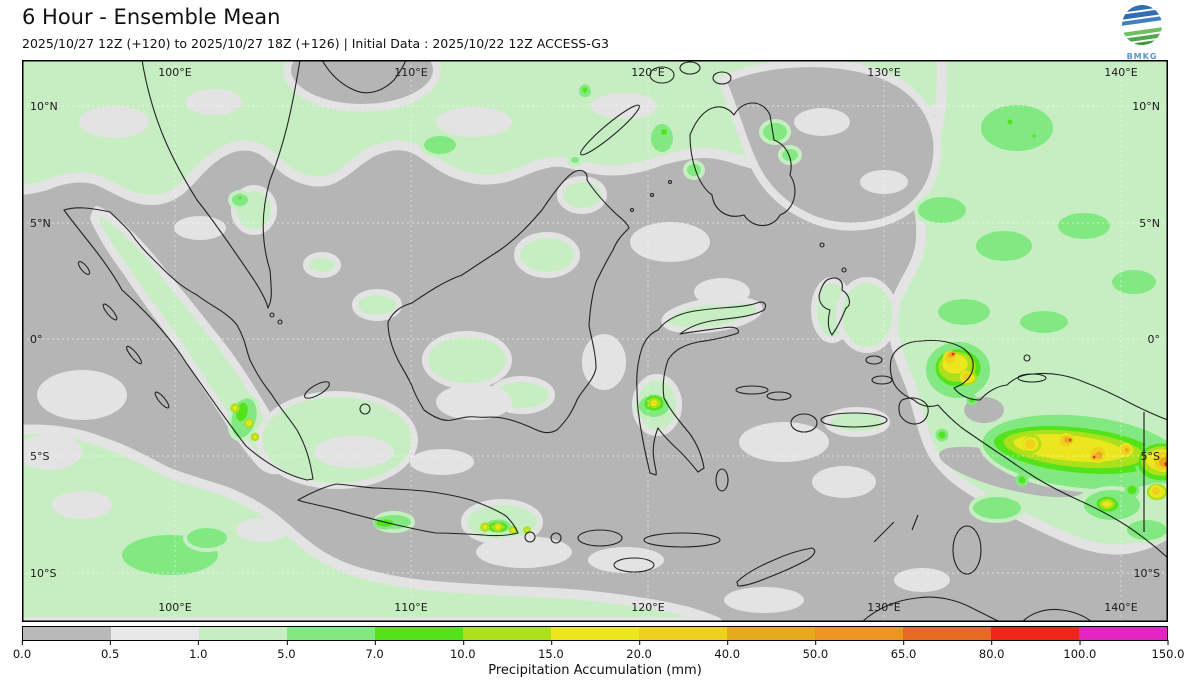 The height and width of the screenshot is (690, 1191). I want to click on lat-label-right: 5°N, so click(1149, 223).